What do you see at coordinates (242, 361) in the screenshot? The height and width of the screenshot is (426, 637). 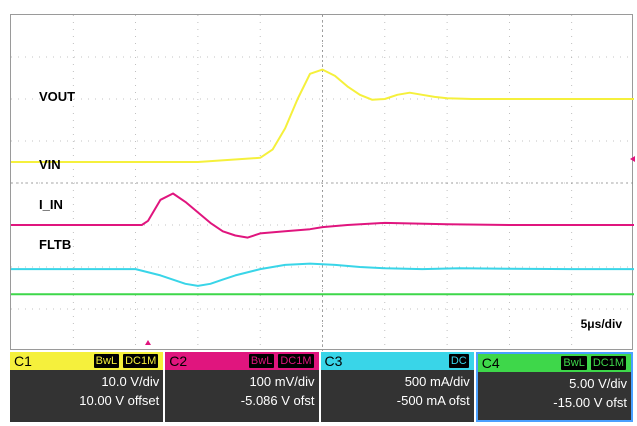 I see `channel-2-header: C2 BwL DC1M` at bounding box center [242, 361].